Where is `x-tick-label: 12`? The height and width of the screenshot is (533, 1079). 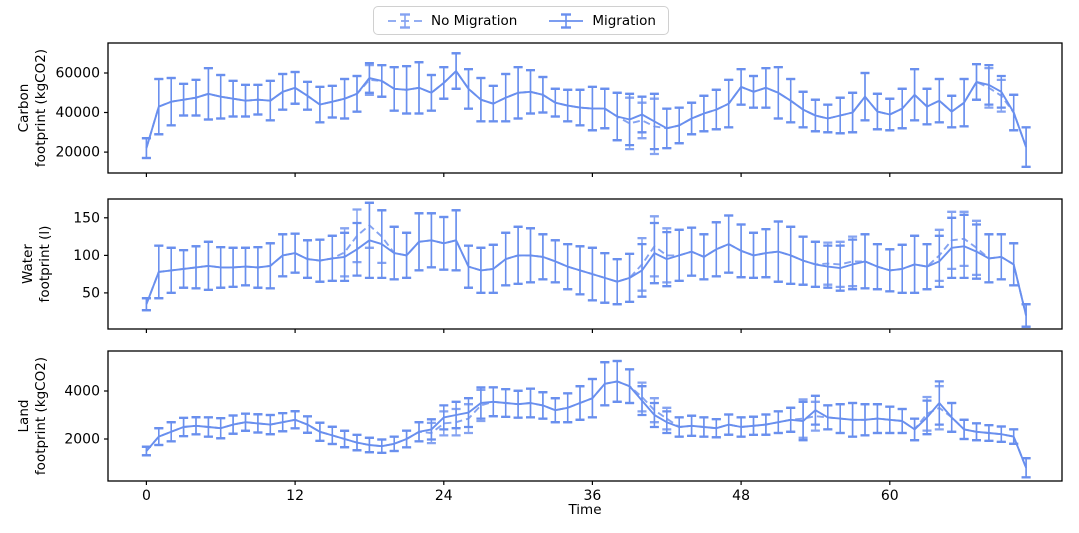
x-tick-label: 12 is located at coordinates (295, 496).